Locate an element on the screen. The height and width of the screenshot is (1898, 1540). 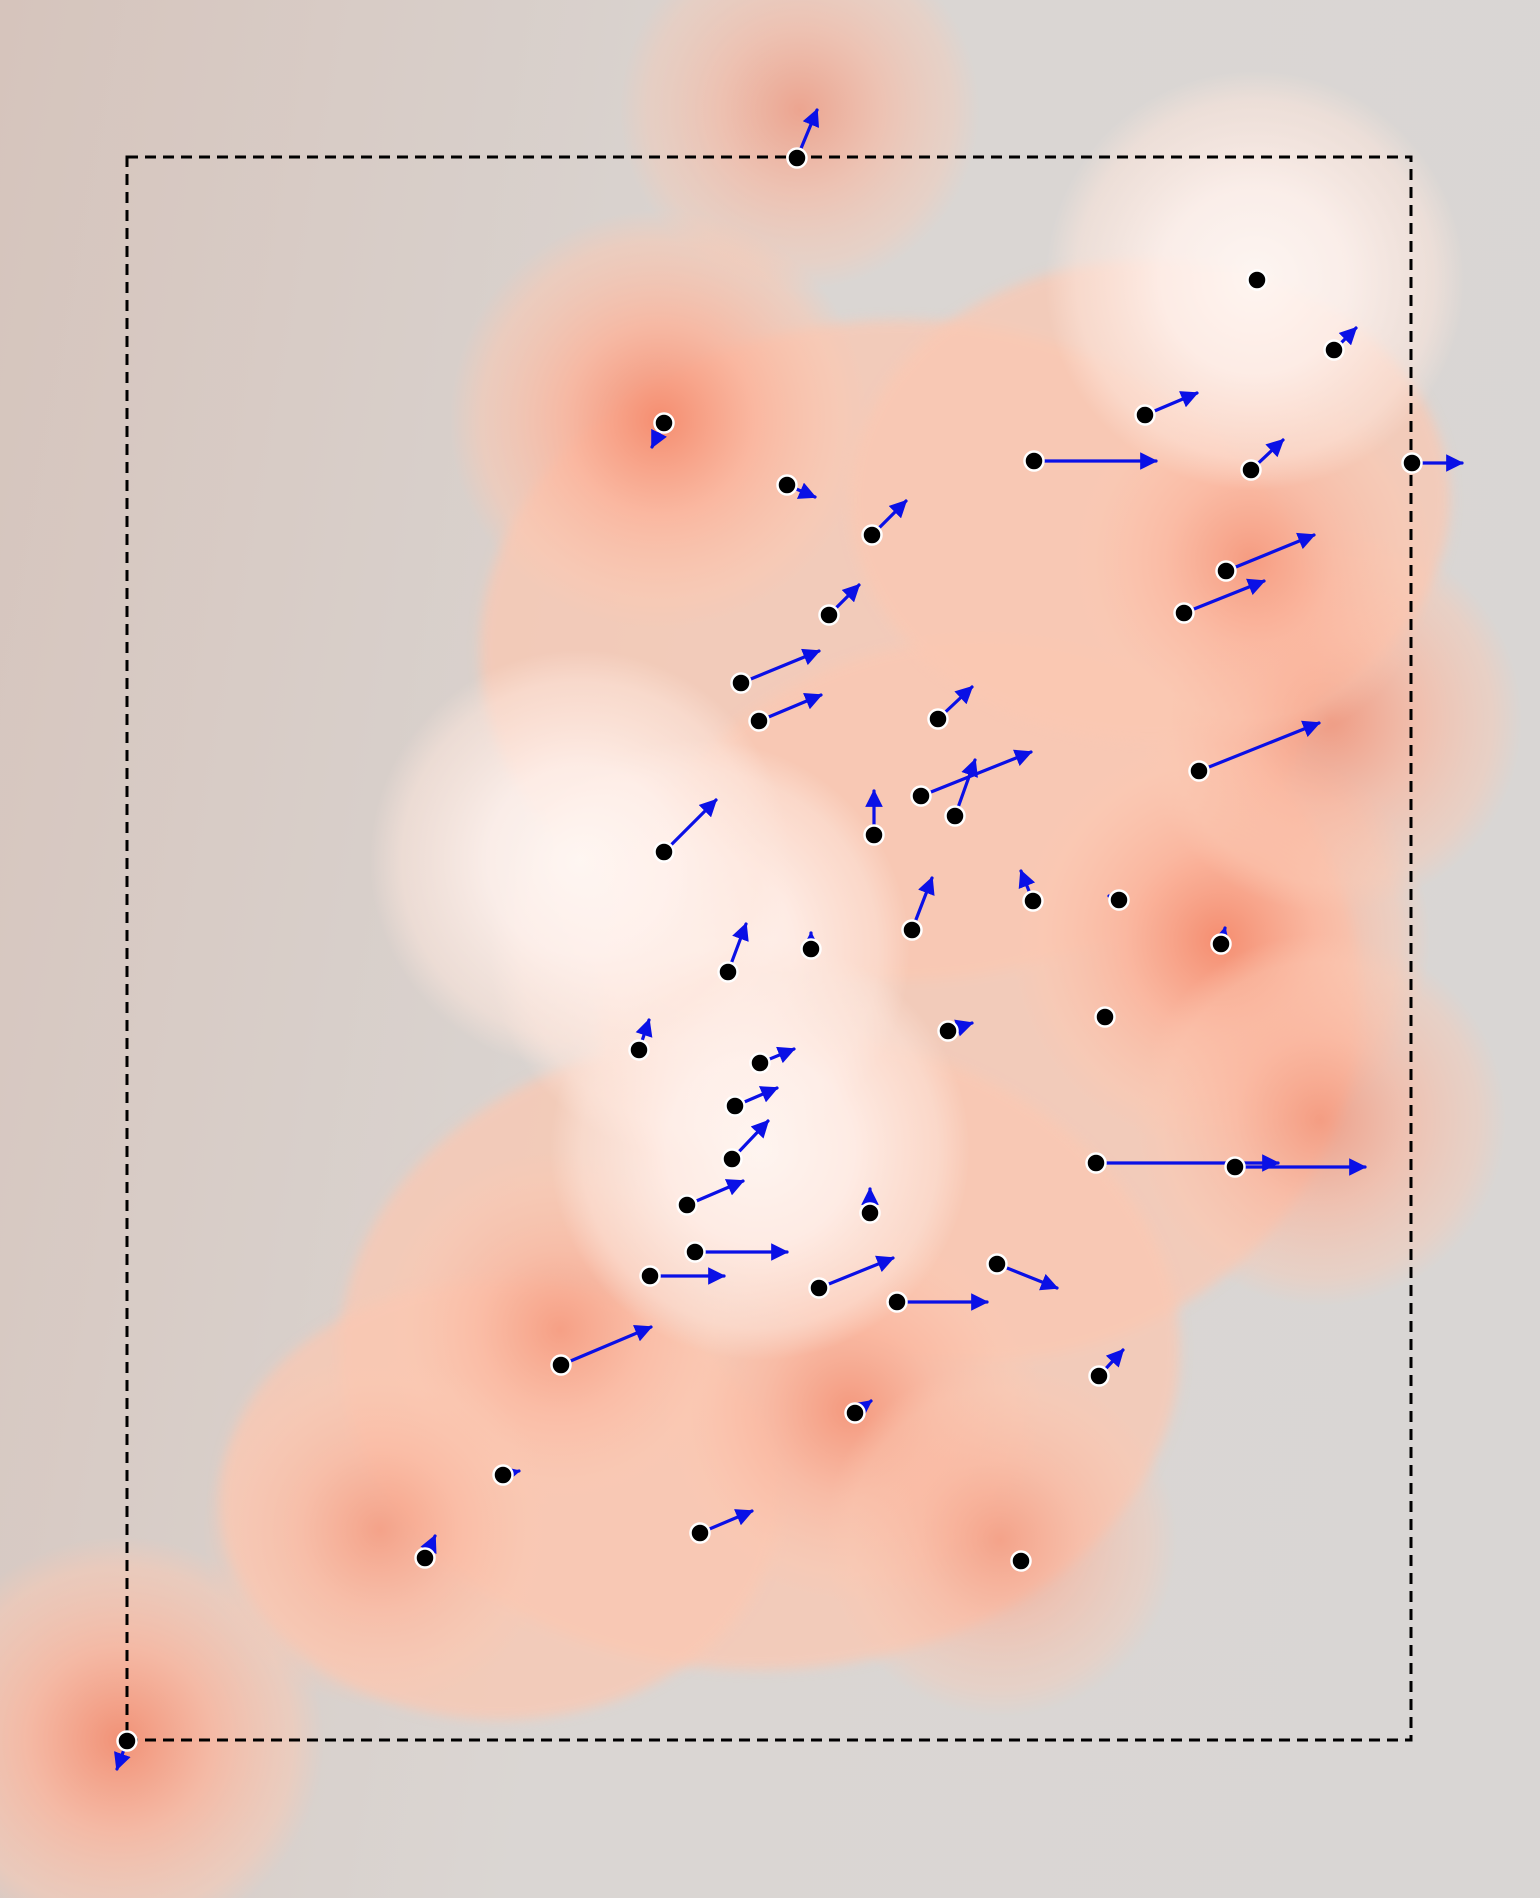
cool-blob is located at coordinates (580, 860).